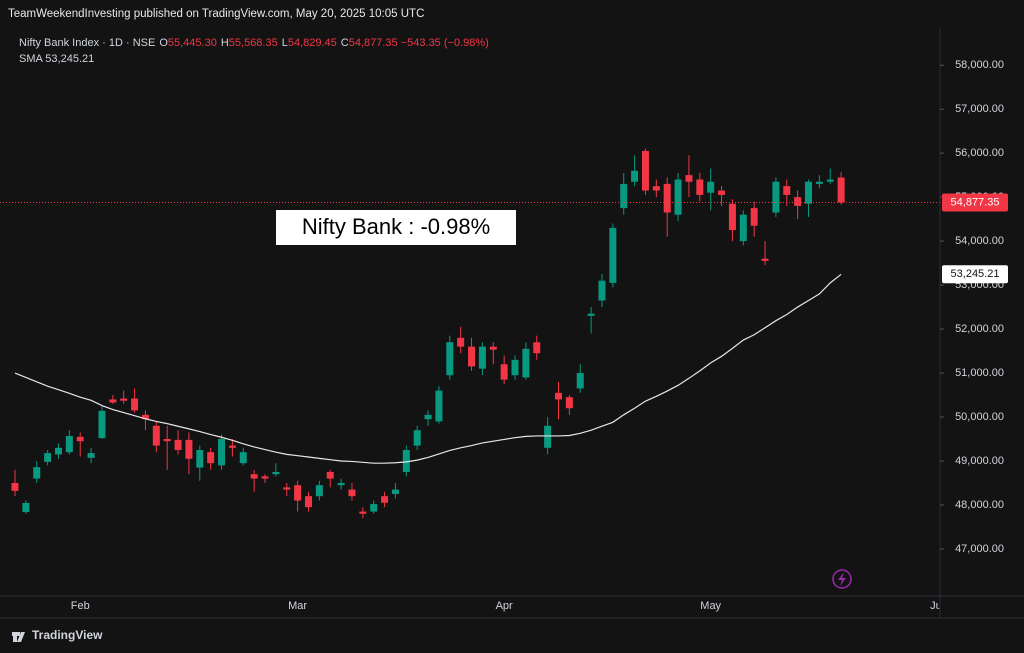  I want to click on ohlc-value: 54,877.35, so click(373, 43).